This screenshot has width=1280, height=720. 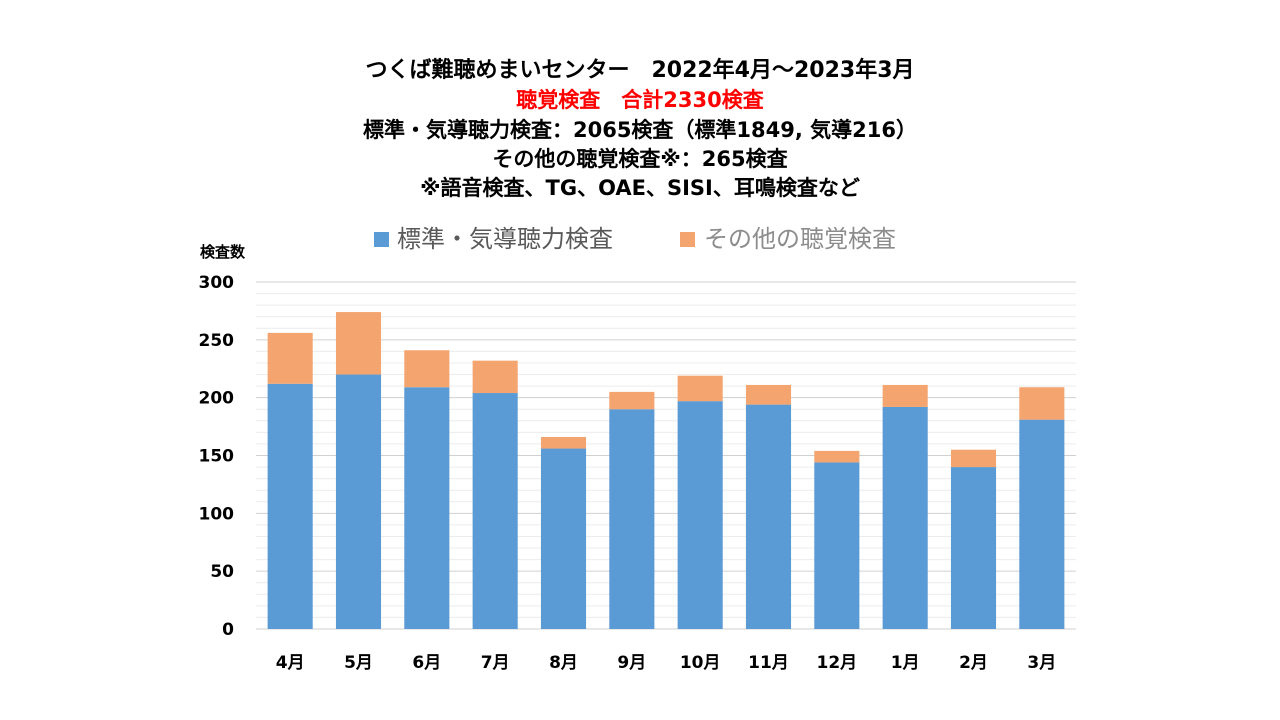 What do you see at coordinates (358, 663) in the screenshot?
I see `x-tick-label: 5月` at bounding box center [358, 663].